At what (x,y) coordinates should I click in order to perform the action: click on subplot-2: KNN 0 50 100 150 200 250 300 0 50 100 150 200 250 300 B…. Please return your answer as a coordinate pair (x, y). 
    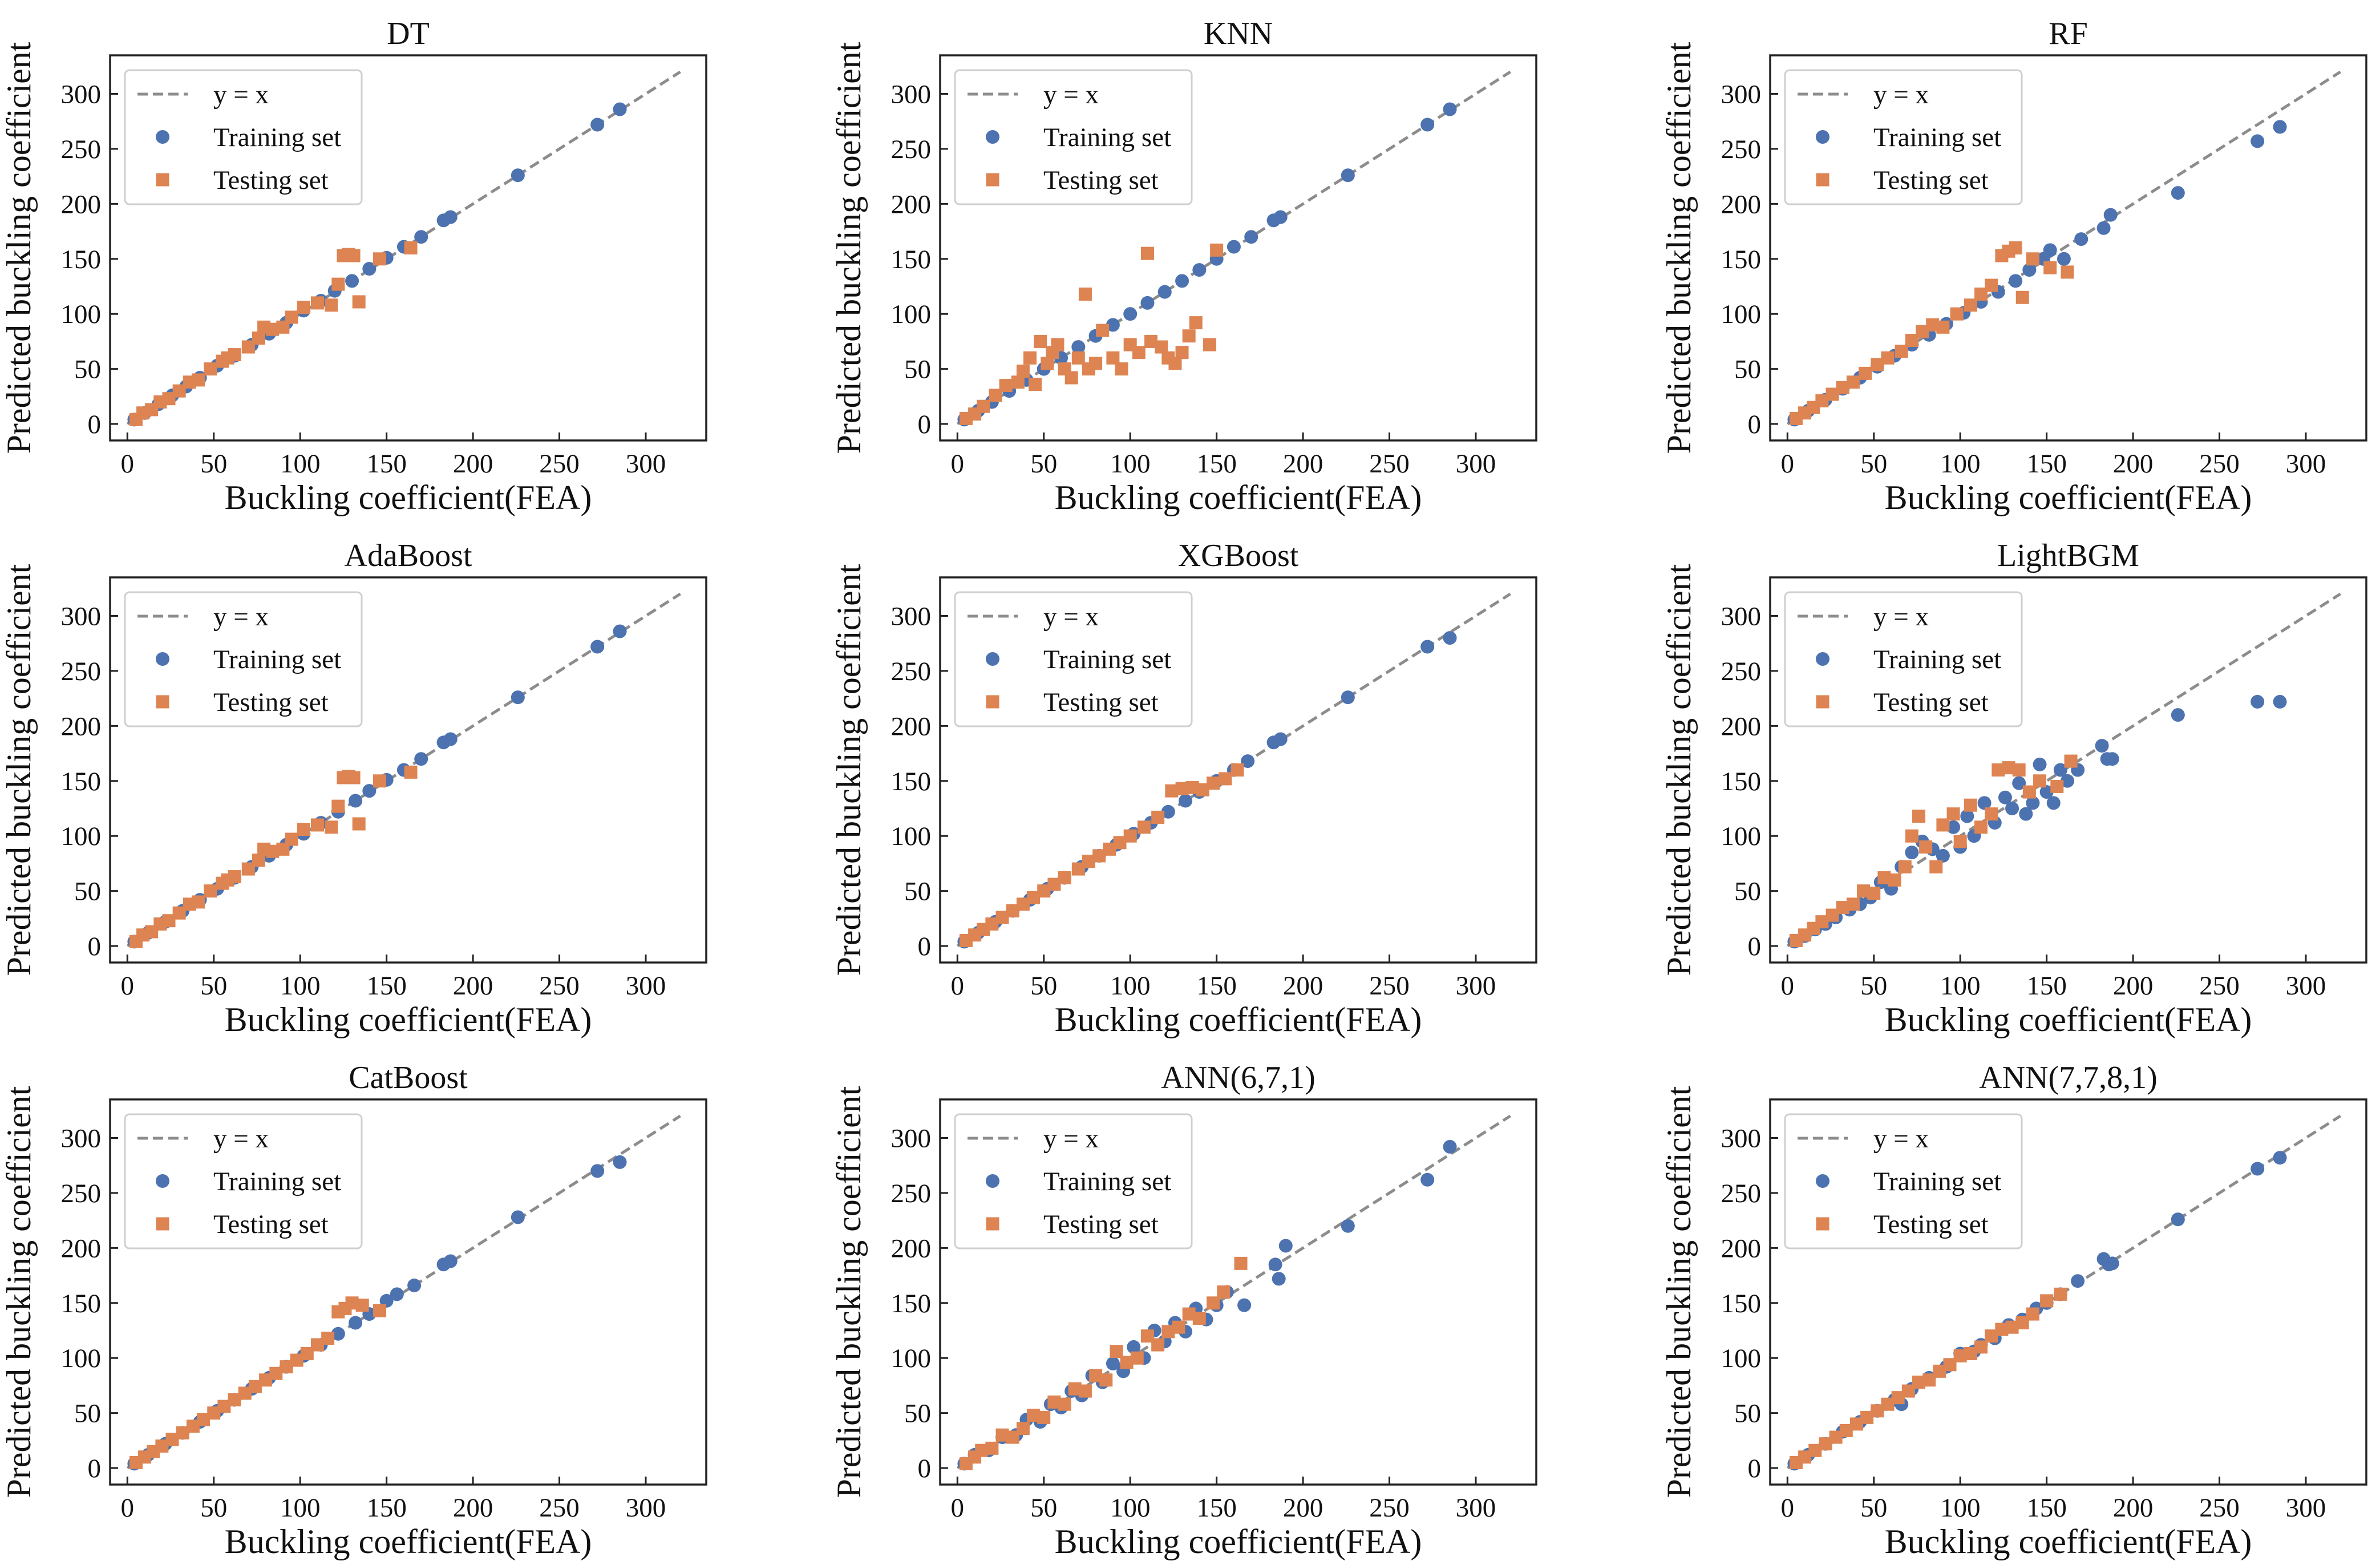
    Looking at the image, I should click on (1183, 266).